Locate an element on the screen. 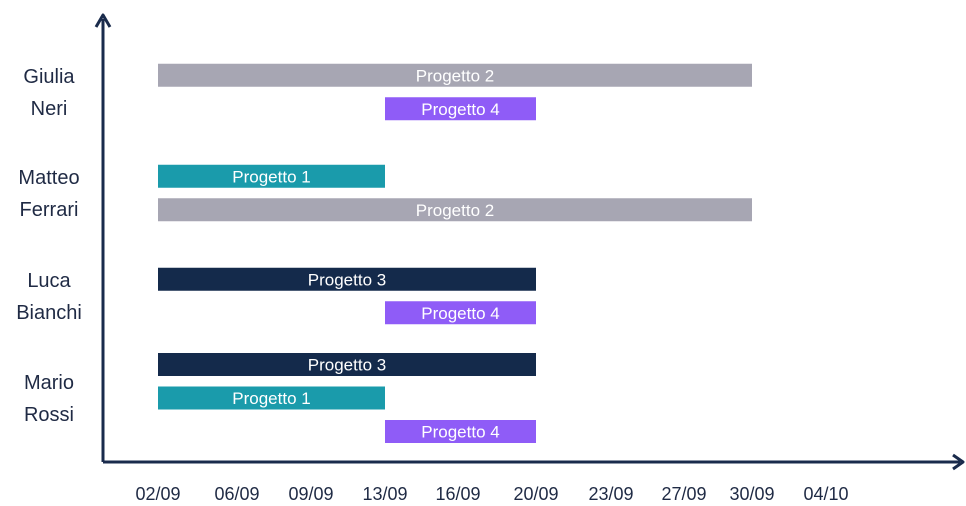 The height and width of the screenshot is (506, 966). x-tick-label: 06/09 is located at coordinates (236, 494).